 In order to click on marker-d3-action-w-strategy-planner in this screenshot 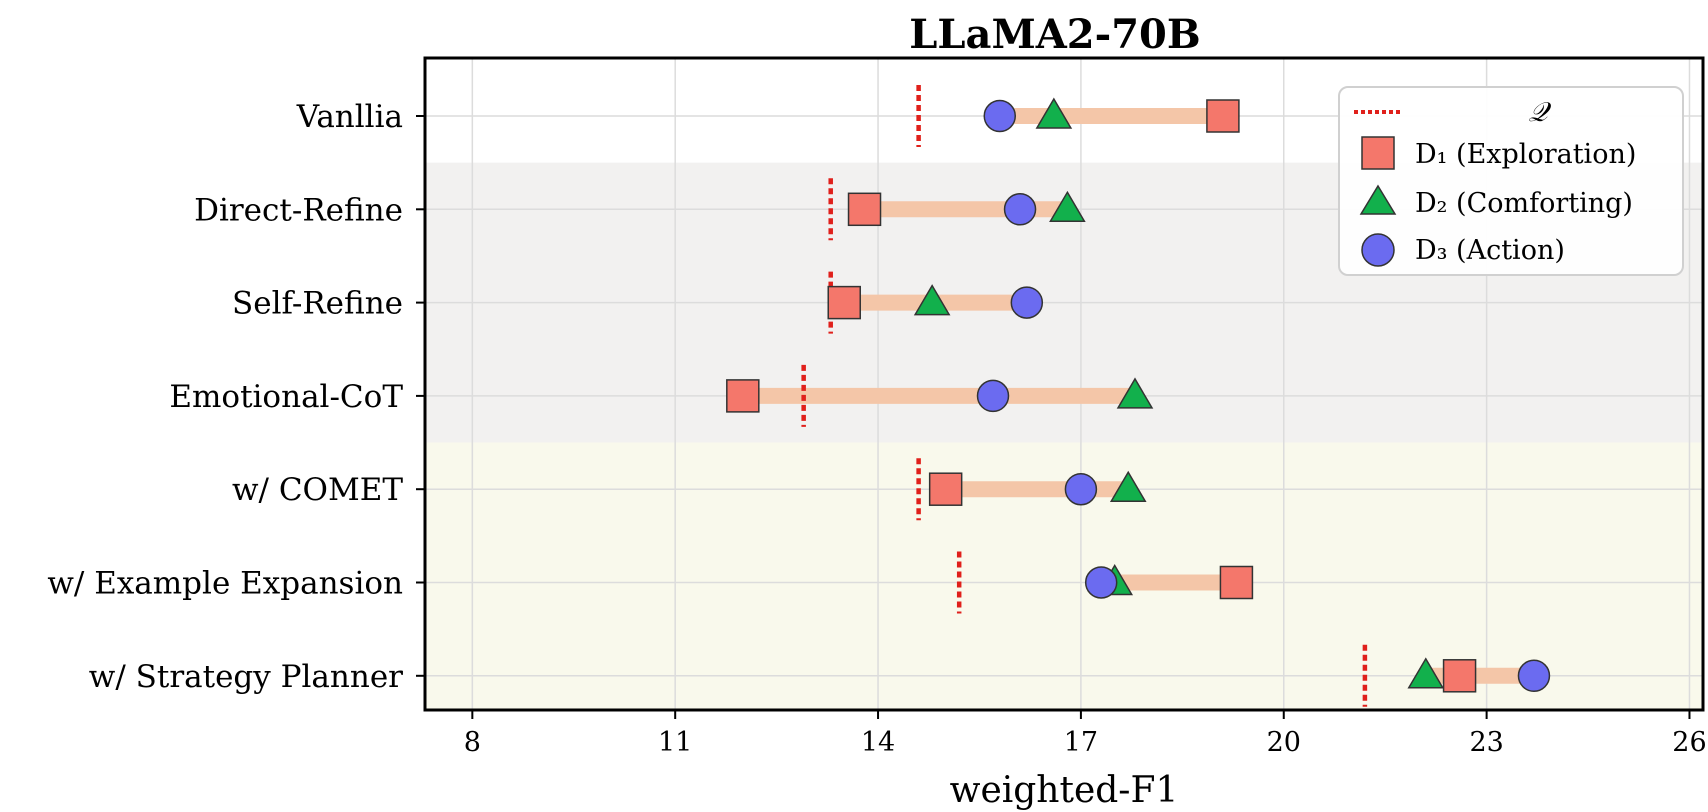, I will do `click(1534, 676)`.